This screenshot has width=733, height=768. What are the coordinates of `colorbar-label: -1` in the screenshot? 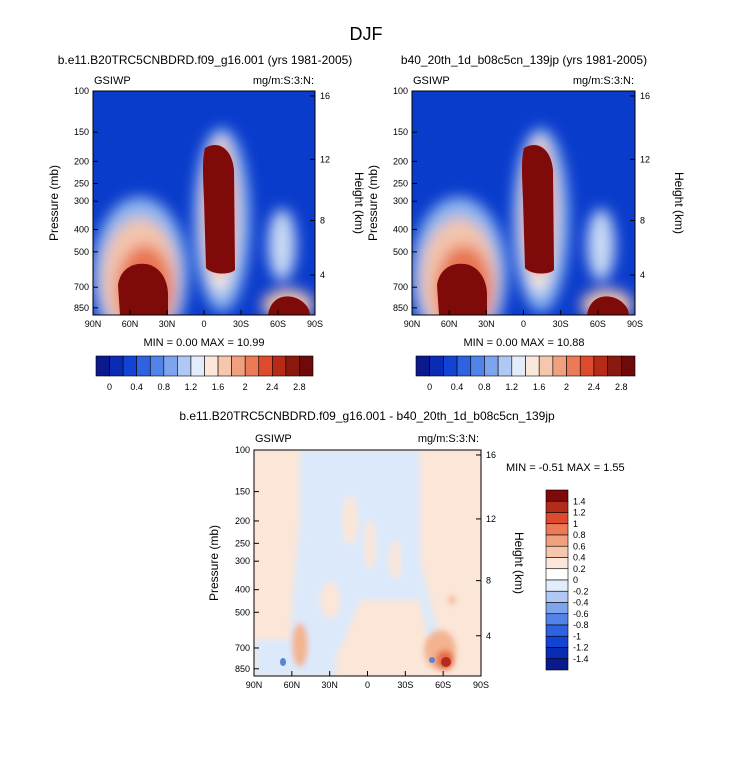 It's located at (577, 636).